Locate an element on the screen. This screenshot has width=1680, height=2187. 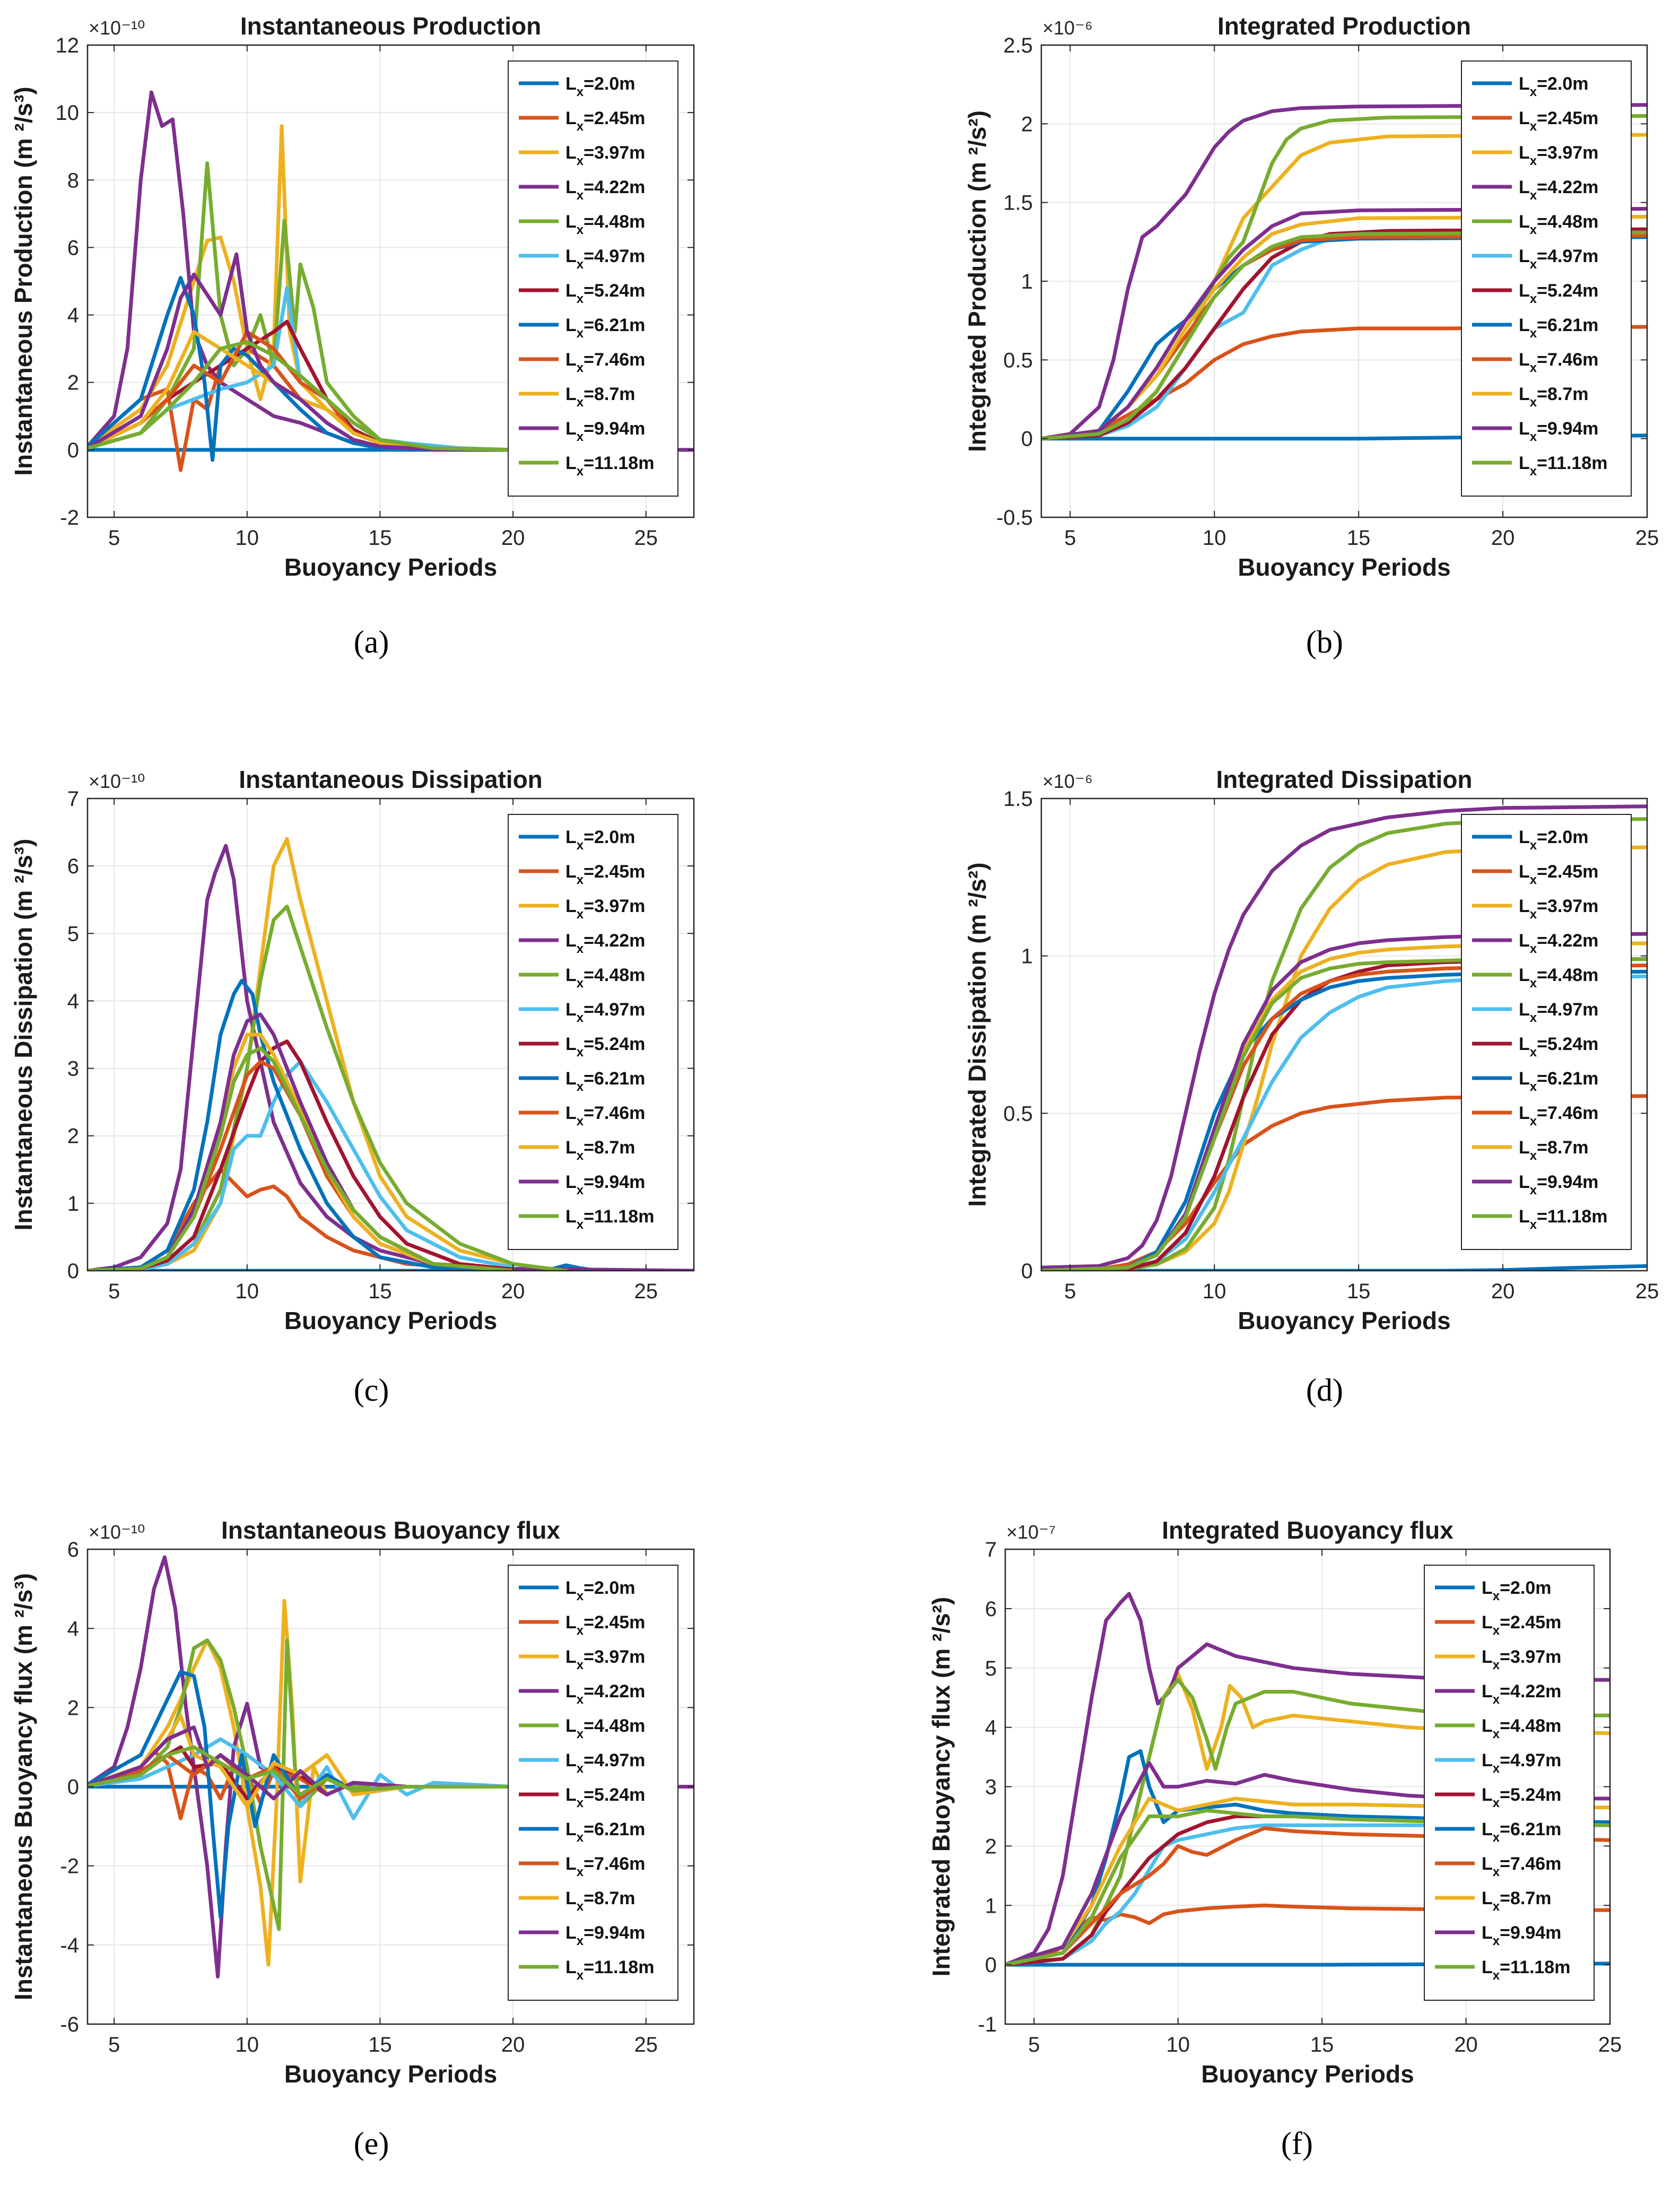
legend-entry-2: Lx=2.45m is located at coordinates (605, 1625).